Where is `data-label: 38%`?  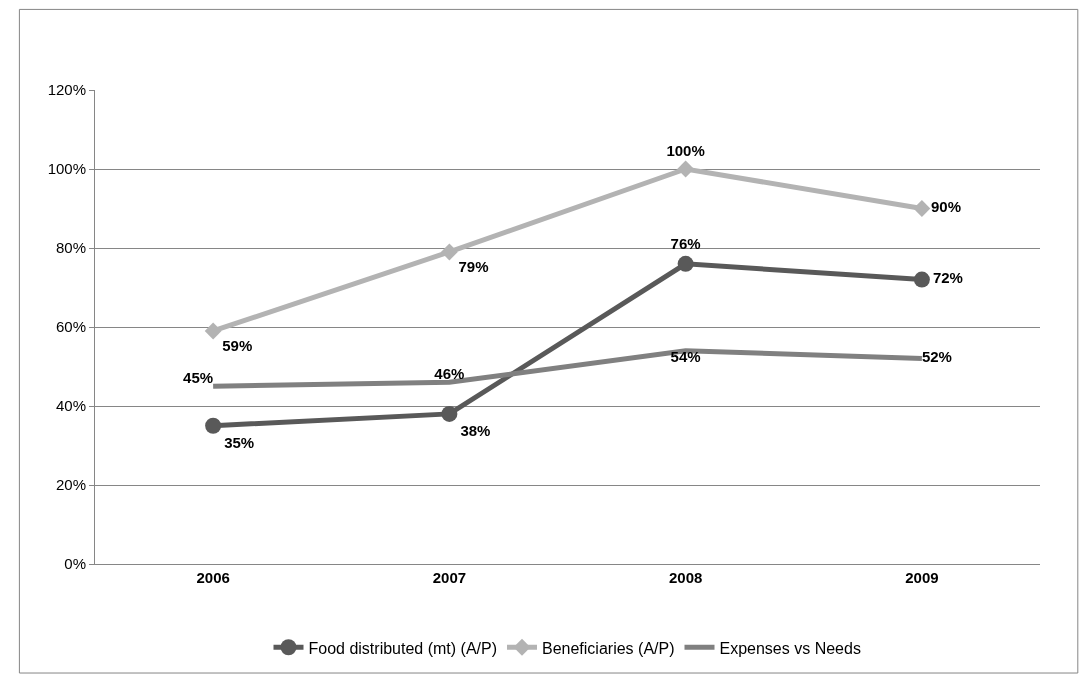 data-label: 38% is located at coordinates (475, 431).